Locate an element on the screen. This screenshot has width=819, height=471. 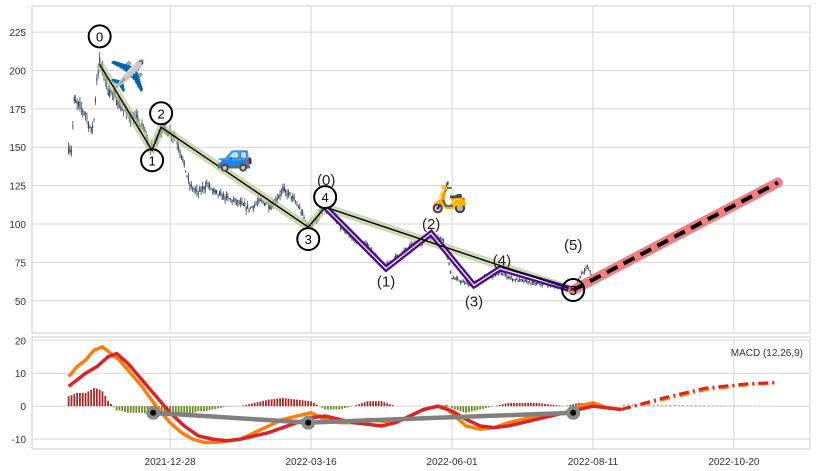
wave-label: 4 is located at coordinates (325, 197).